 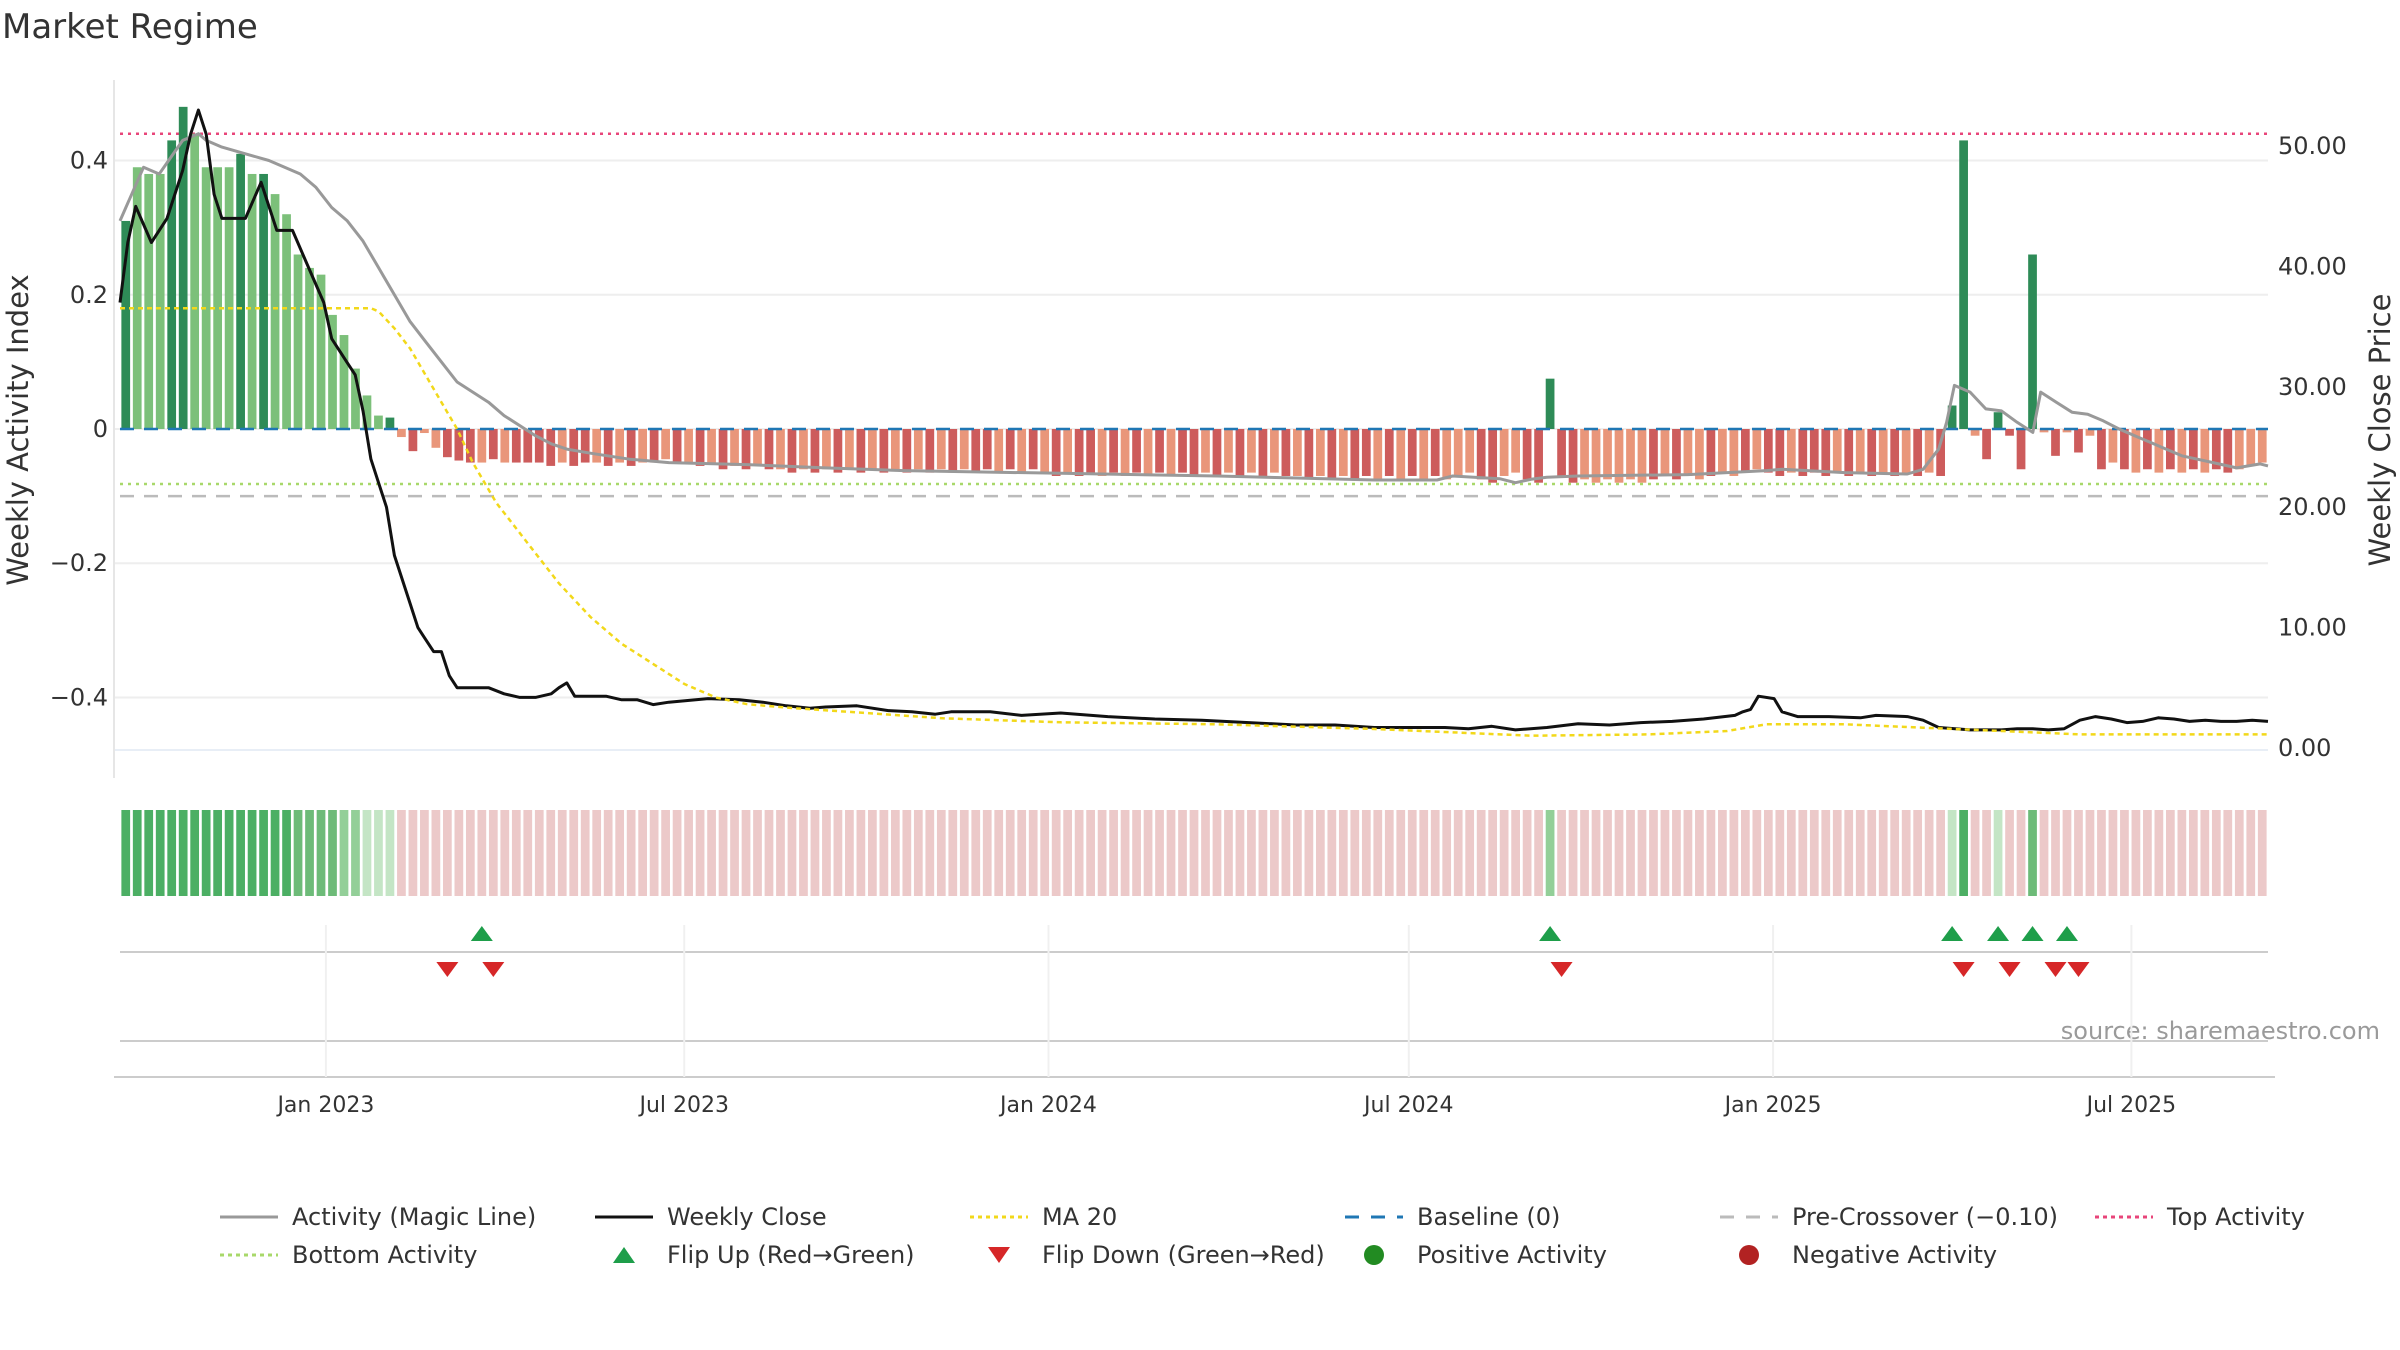 I want to click on left-tick-label: −0.4, so click(x=79, y=697).